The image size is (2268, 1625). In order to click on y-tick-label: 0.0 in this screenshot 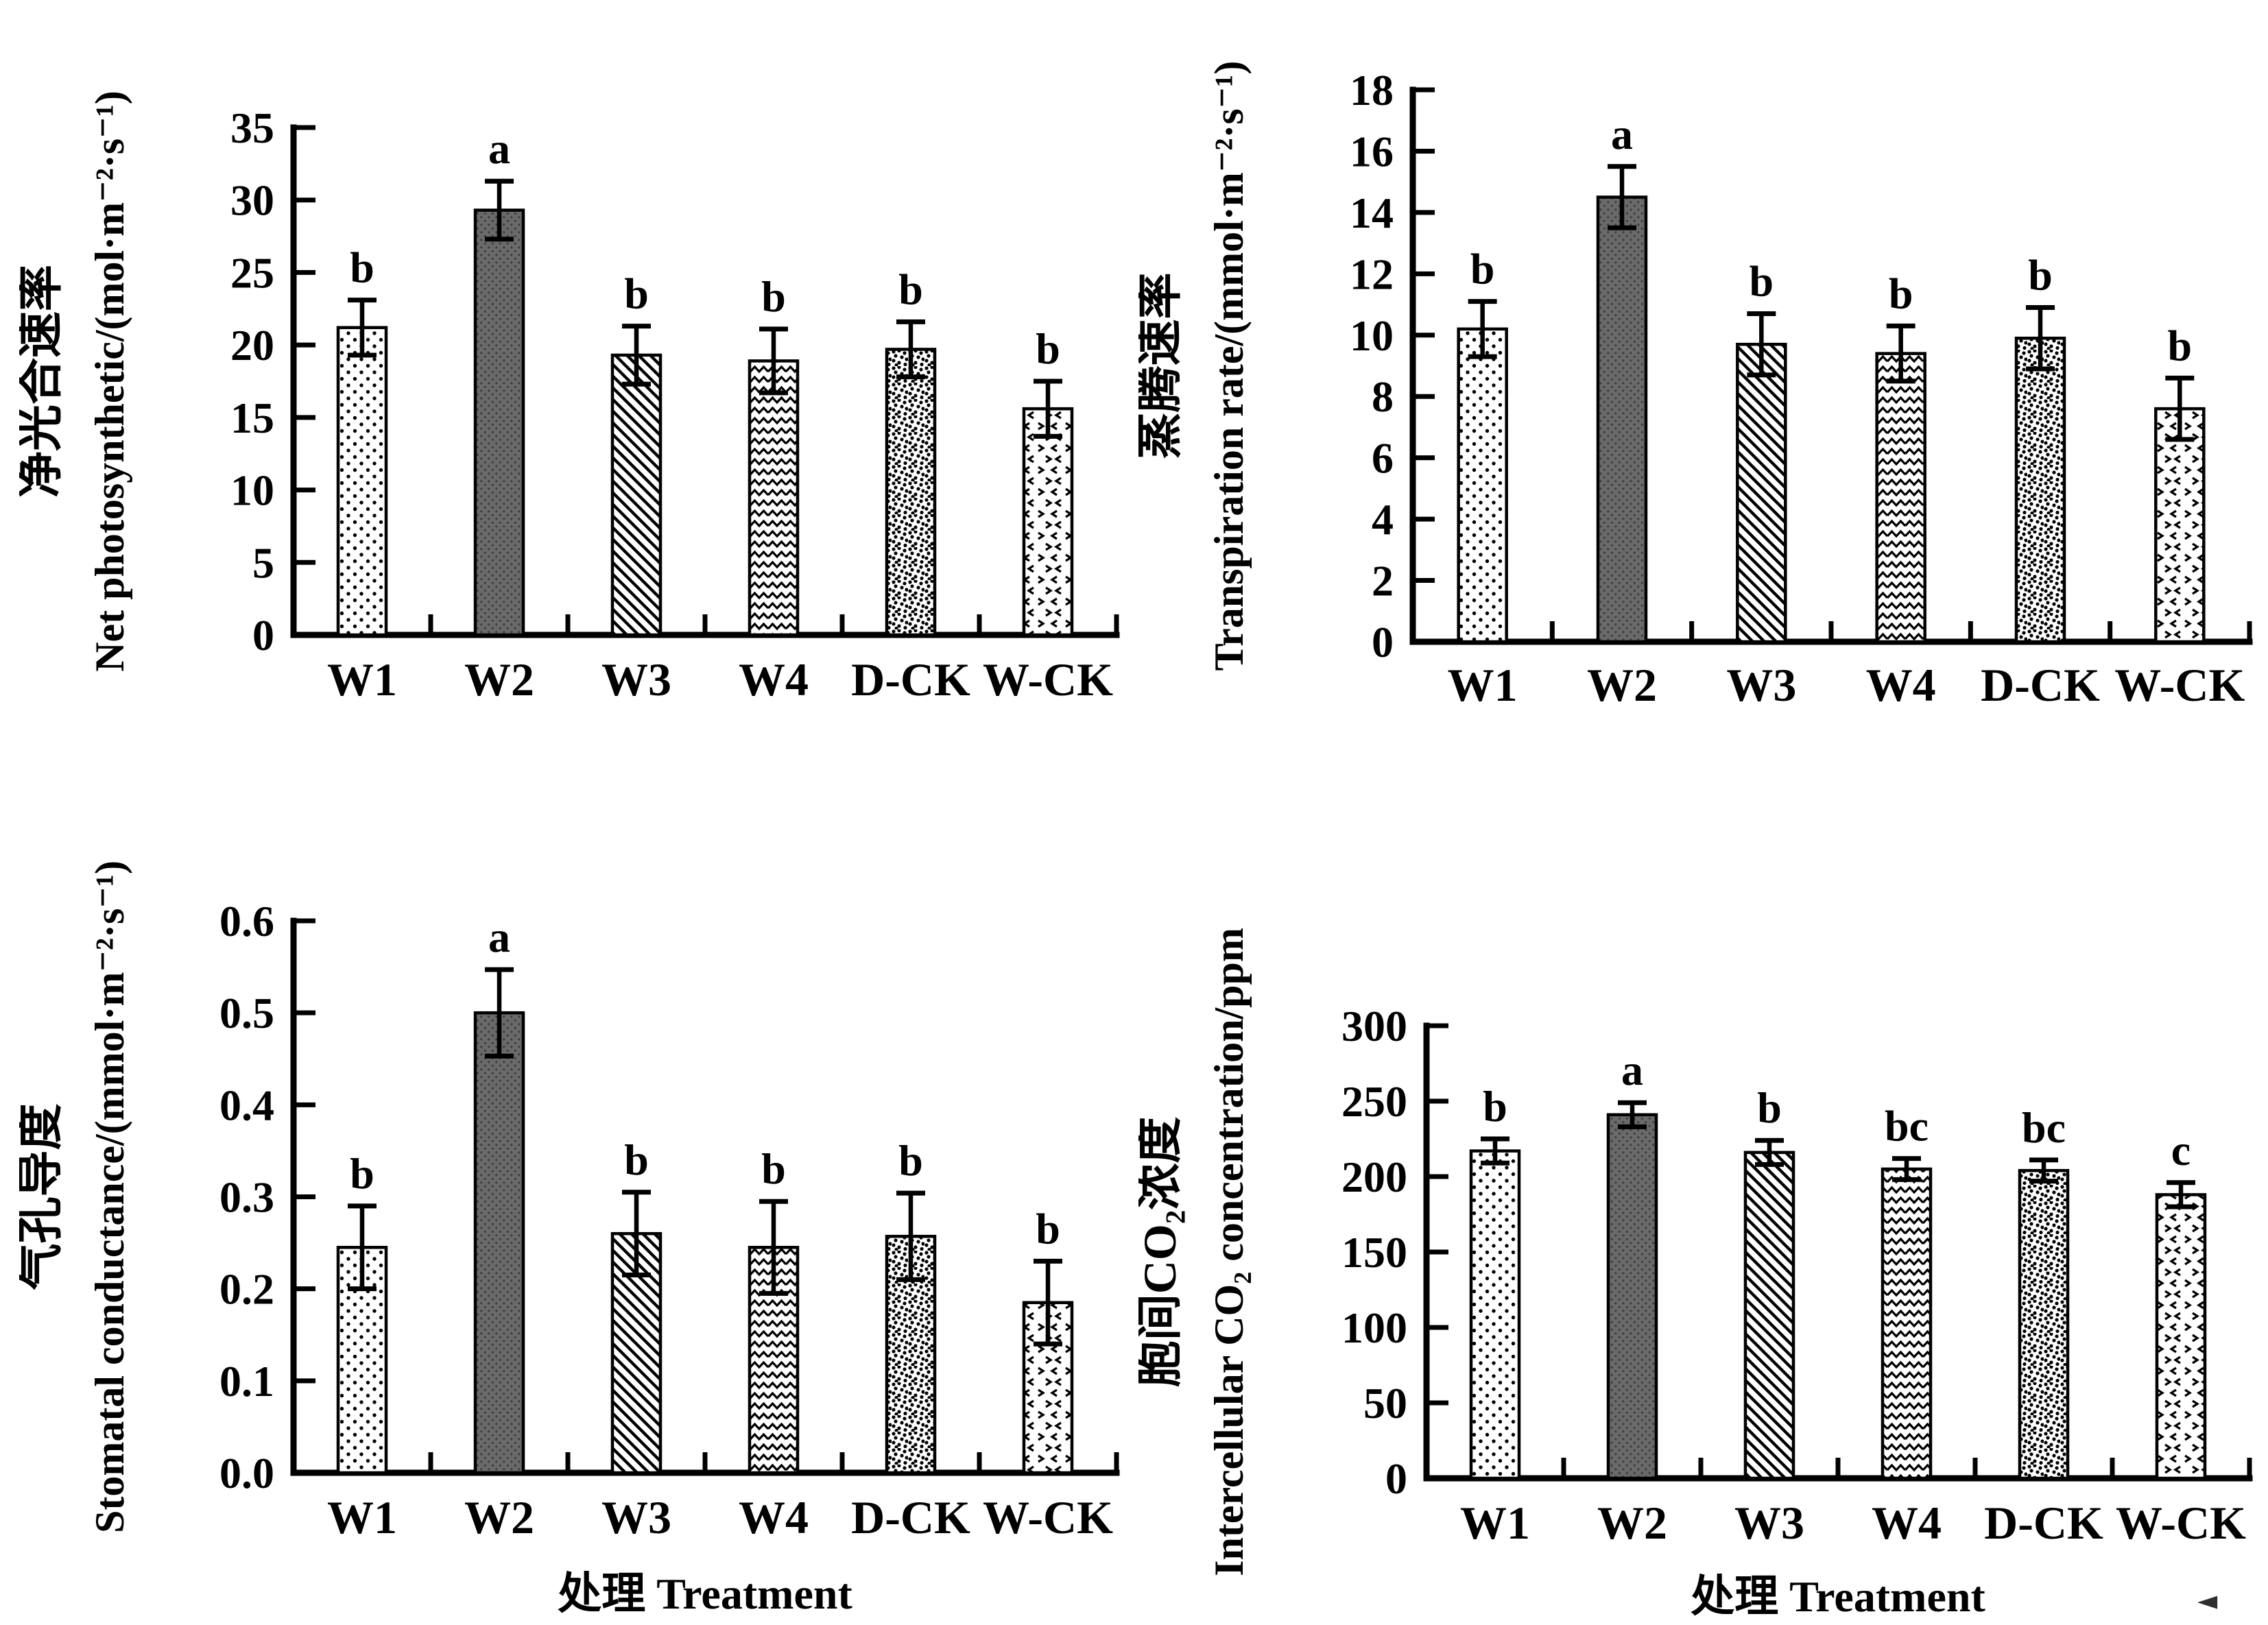, I will do `click(247, 1473)`.